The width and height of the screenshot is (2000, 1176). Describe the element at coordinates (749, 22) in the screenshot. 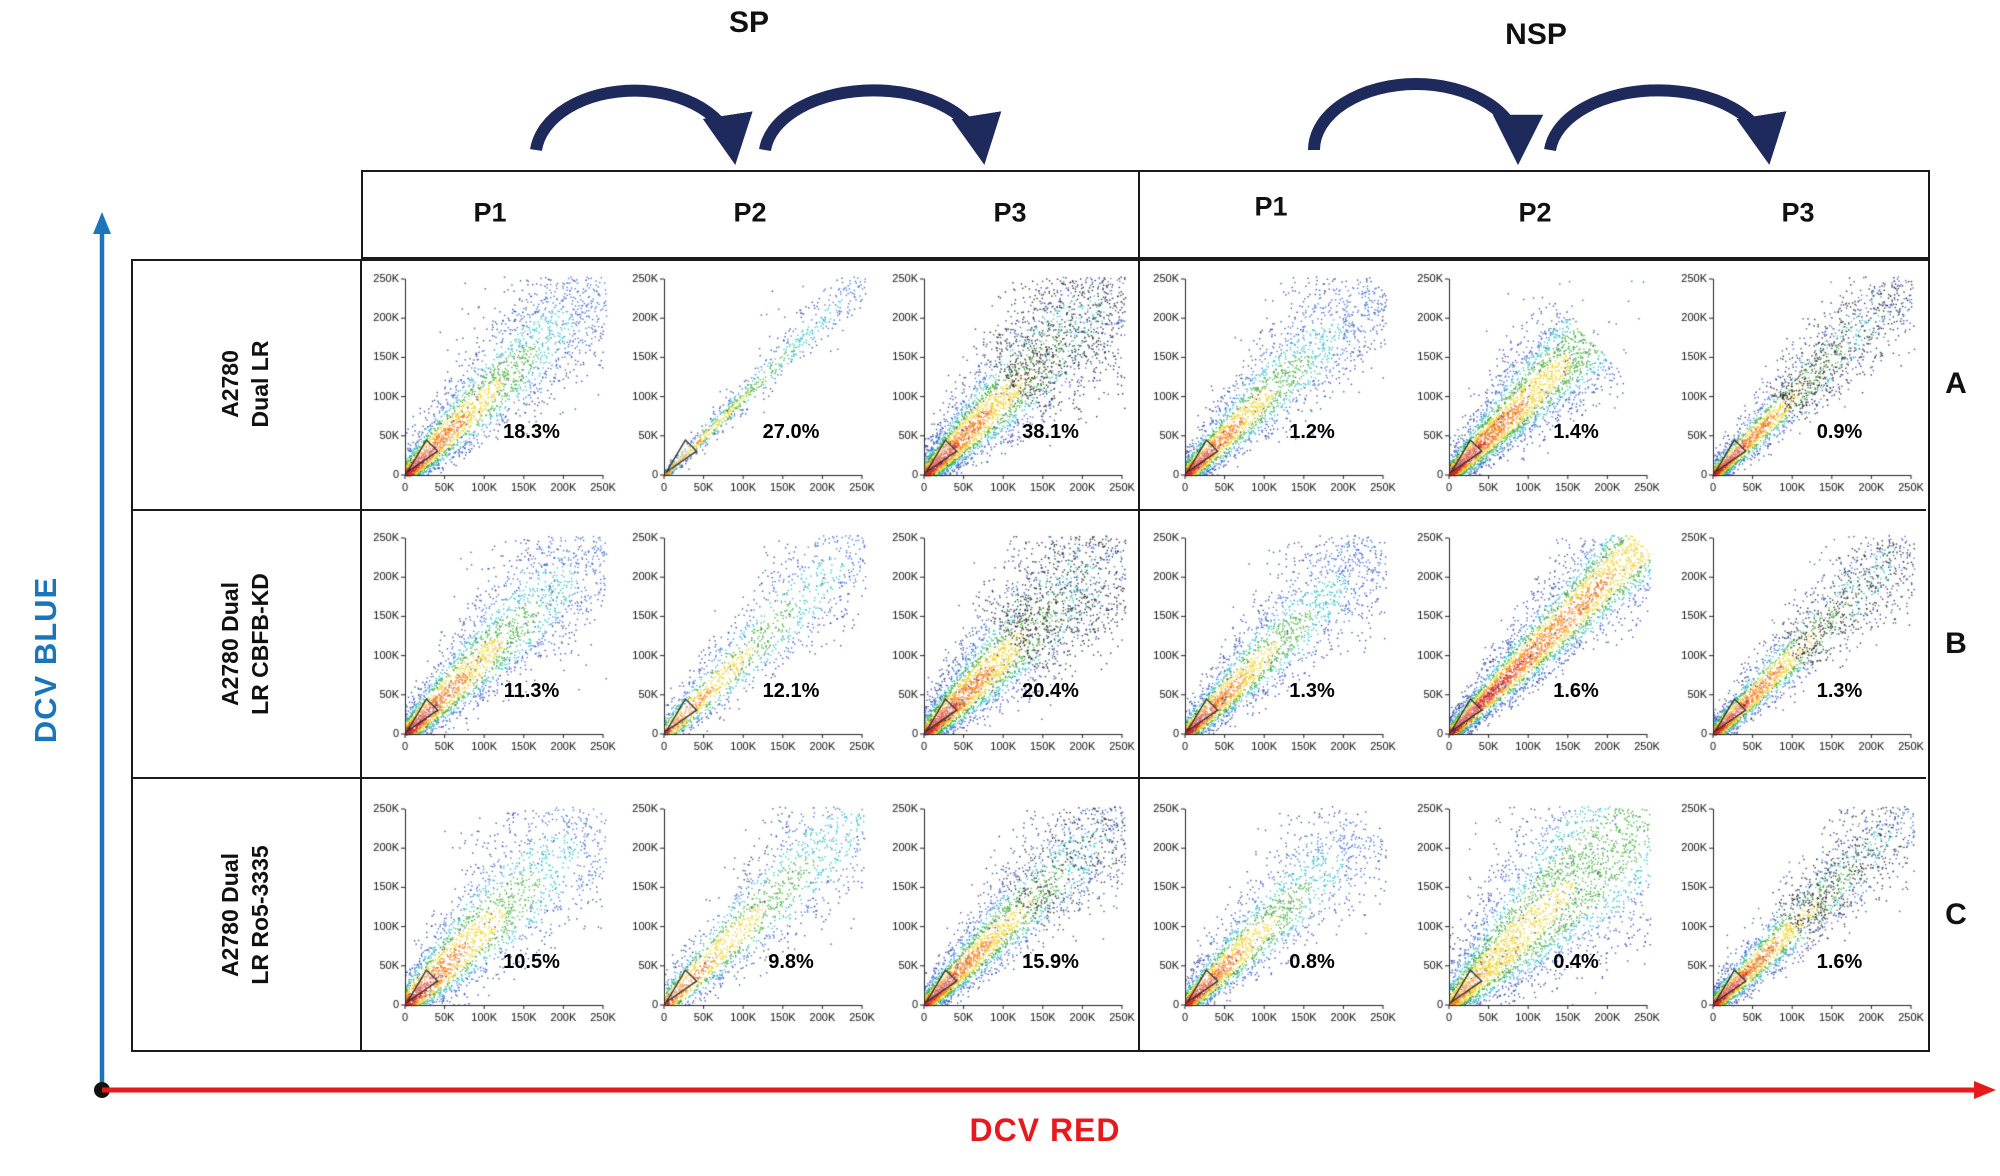

I see `group-label-sp: SP` at that location.